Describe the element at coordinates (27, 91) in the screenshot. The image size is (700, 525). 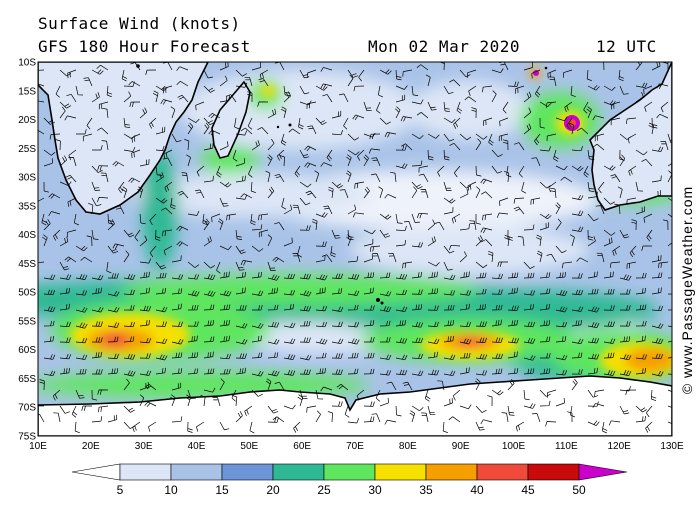
I see `lat-tick-label: 15S` at that location.